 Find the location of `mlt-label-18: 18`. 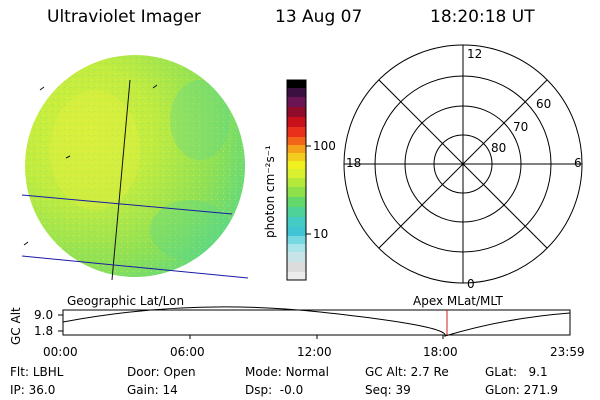

mlt-label-18: 18 is located at coordinates (354, 163).